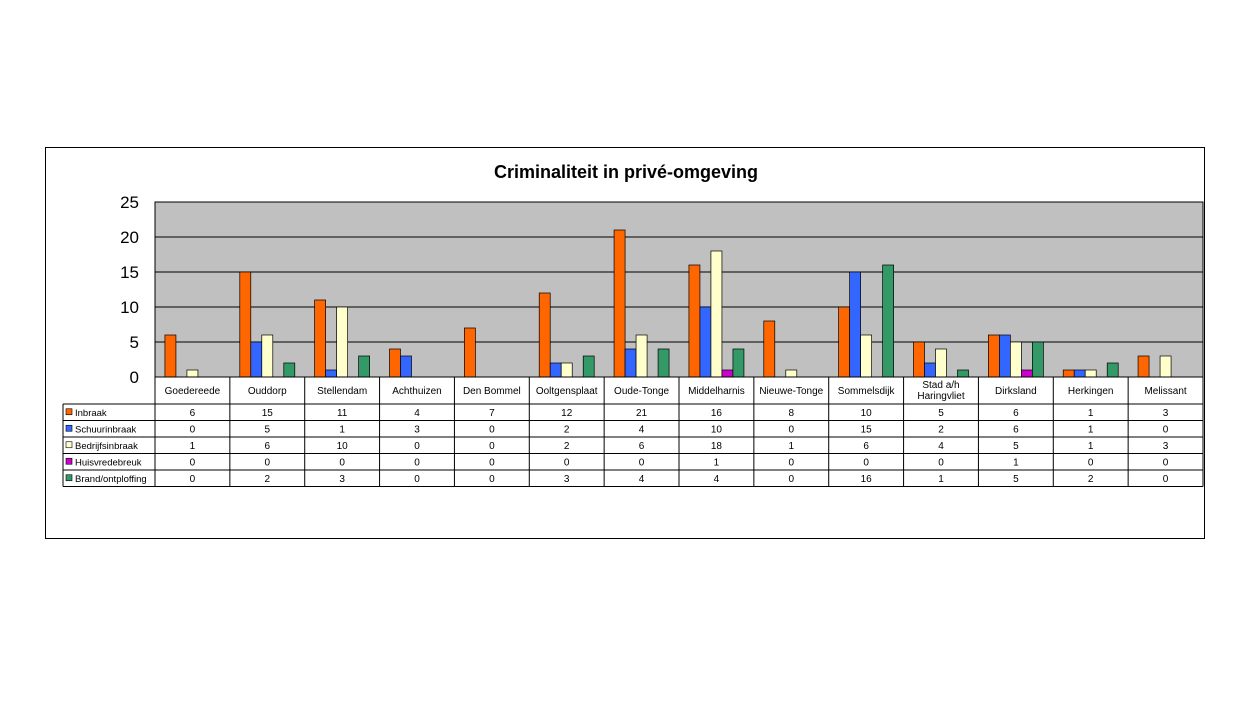  I want to click on table-value: 11, so click(342, 413).